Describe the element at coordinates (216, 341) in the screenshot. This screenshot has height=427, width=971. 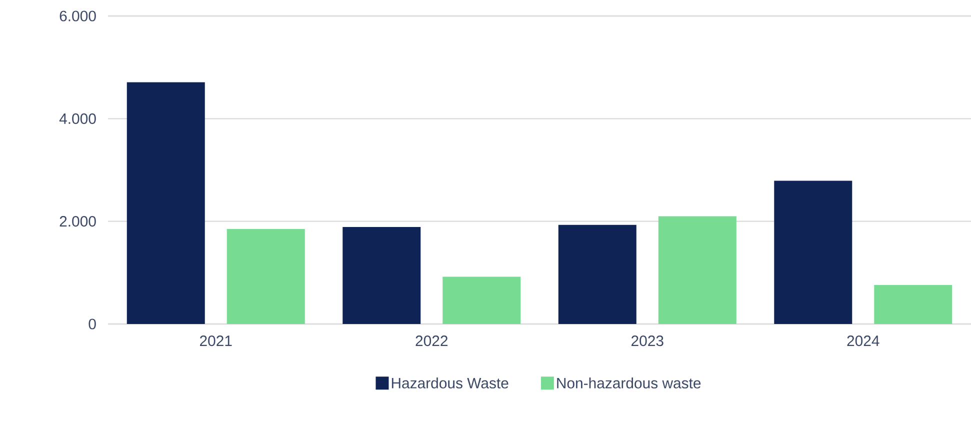
I see `x-tick-label: 2021` at that location.